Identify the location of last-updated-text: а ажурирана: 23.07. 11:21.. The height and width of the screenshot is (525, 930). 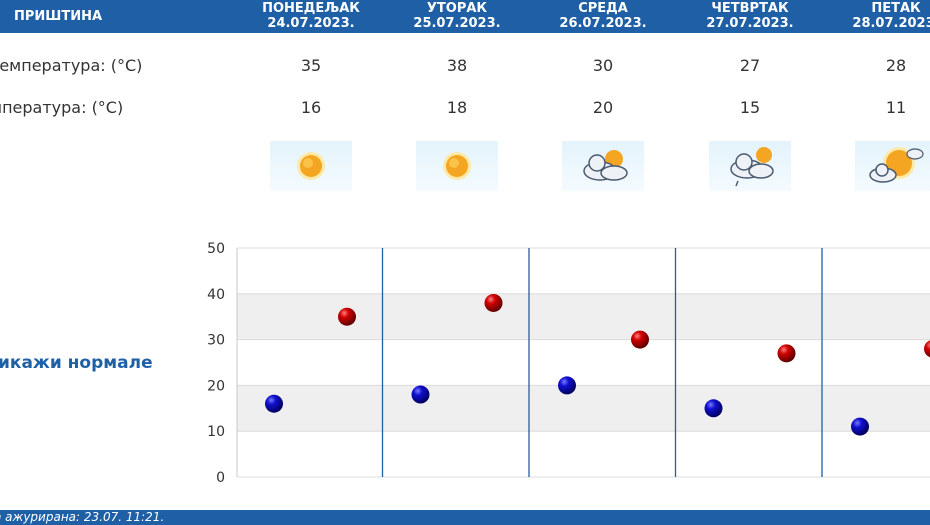
(82, 517).